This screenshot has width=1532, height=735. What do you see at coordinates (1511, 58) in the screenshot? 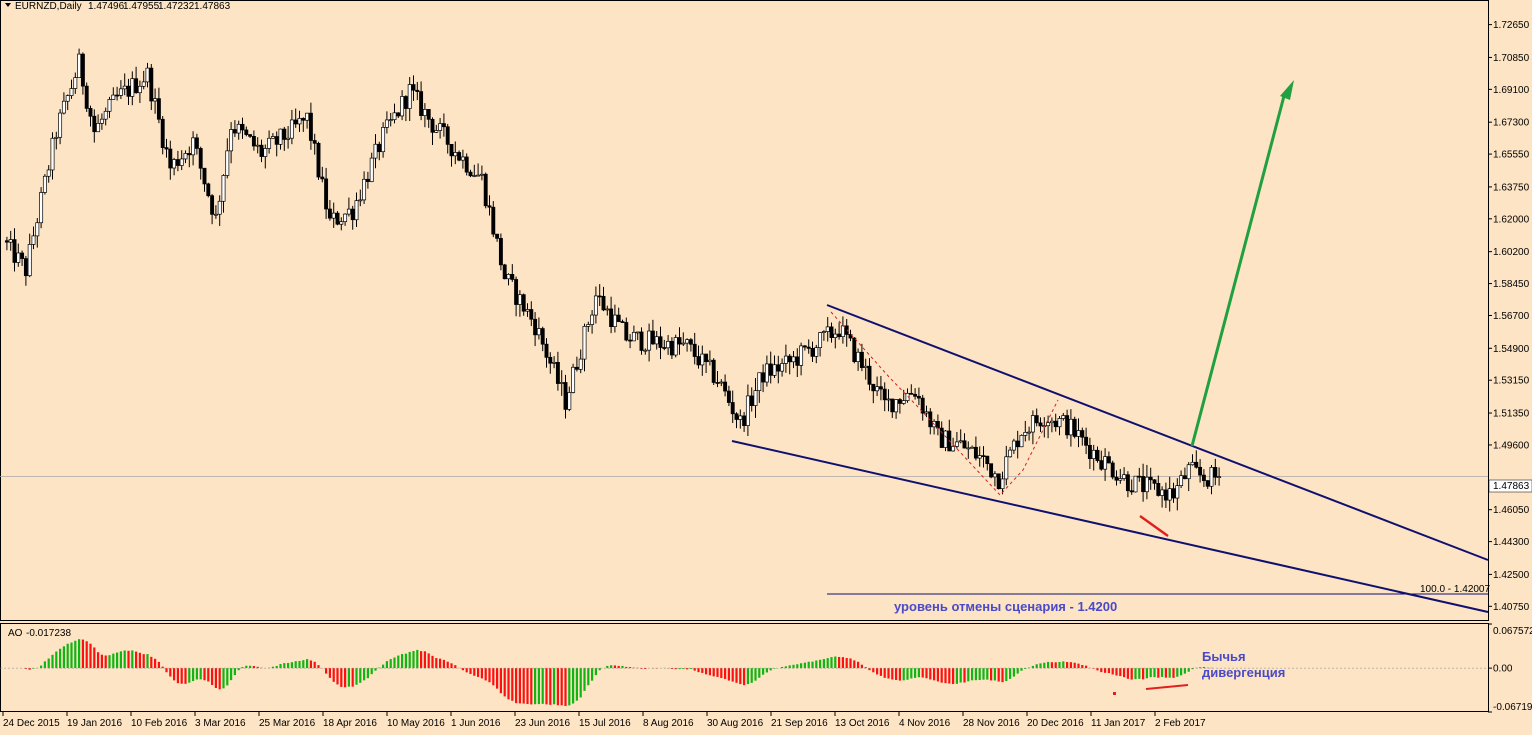
I see `y-tick-label: 1.70850` at bounding box center [1511, 58].